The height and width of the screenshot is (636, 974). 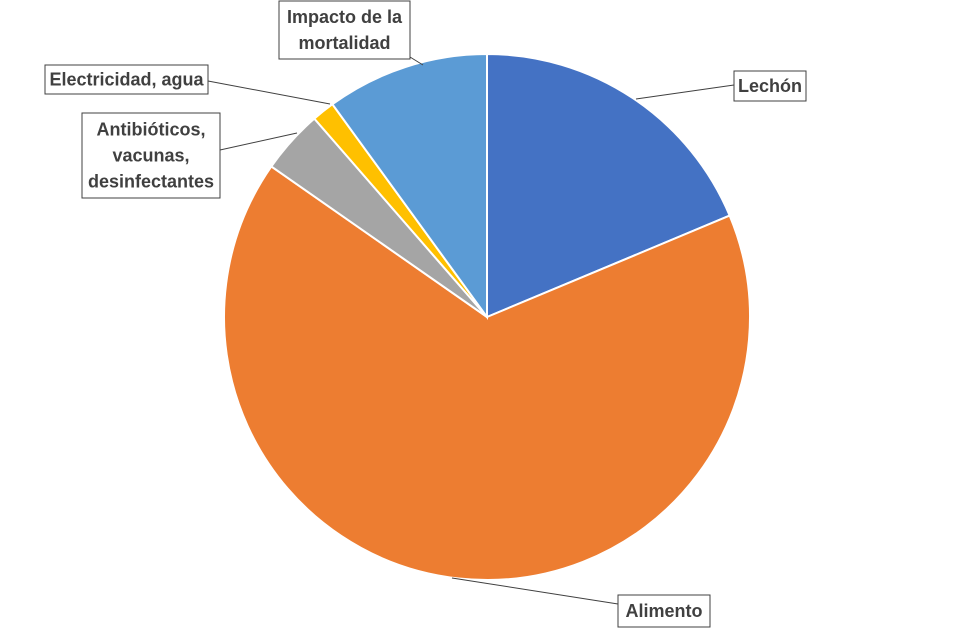 I want to click on data-label-text: Impacto de la mortalidad, so click(x=345, y=30).